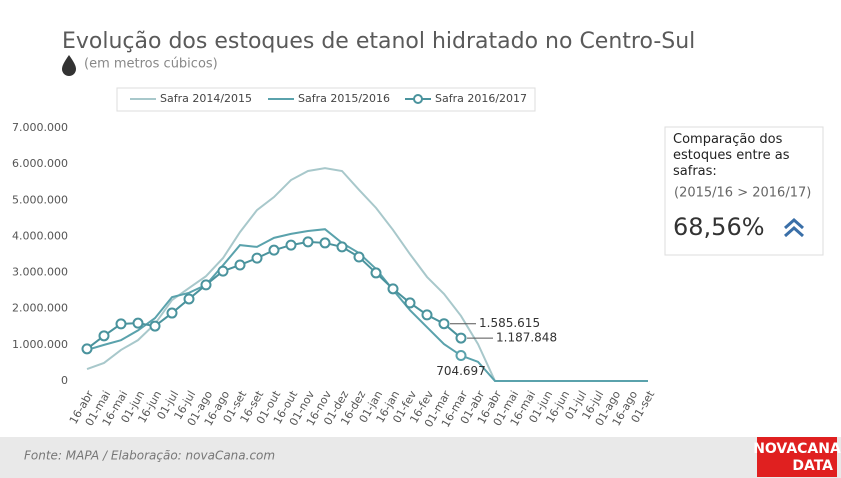 This screenshot has width=841, height=478. Describe the element at coordinates (344, 98) in the screenshot. I see `legend-label: Safra 2015/2016` at that location.